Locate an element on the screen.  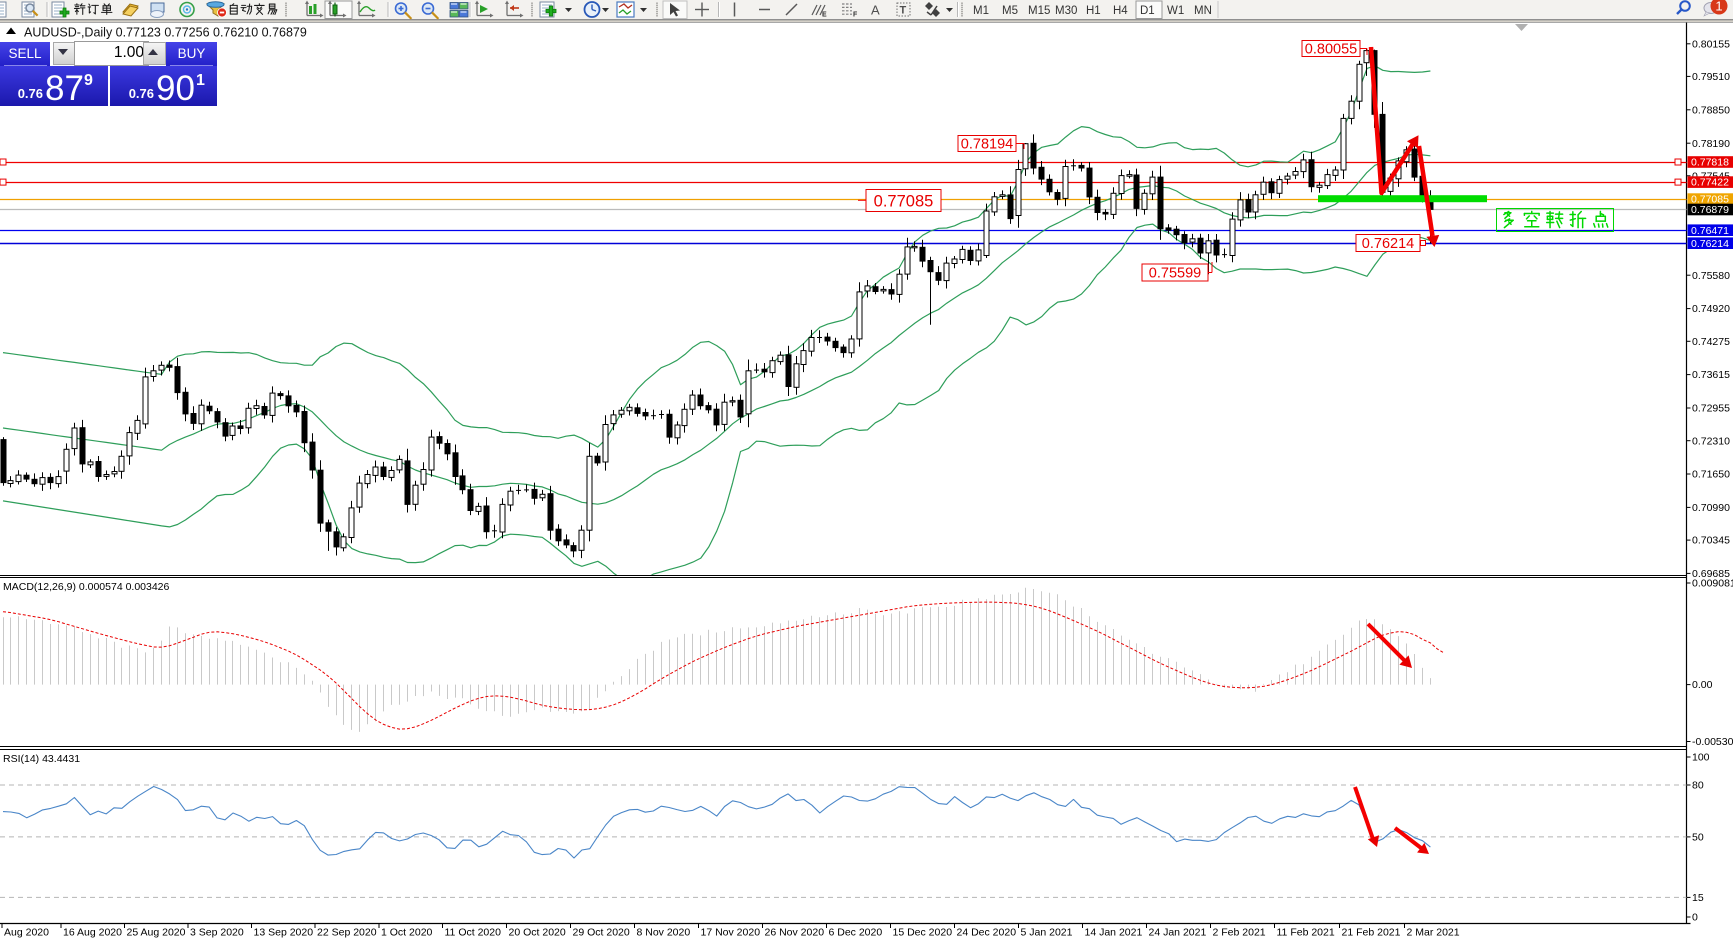
svg-text: 13 Sep 2020 is located at coordinates (284, 933).